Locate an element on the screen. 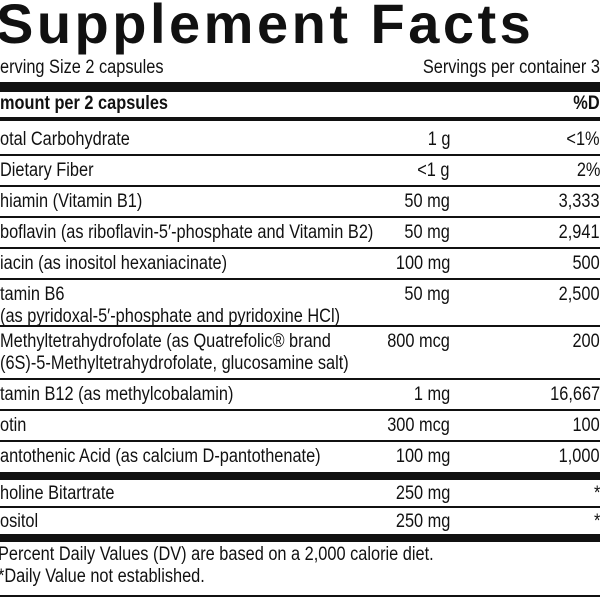 The width and height of the screenshot is (600, 600). nutrient-name: Dietary Fiber is located at coordinates (47, 170).